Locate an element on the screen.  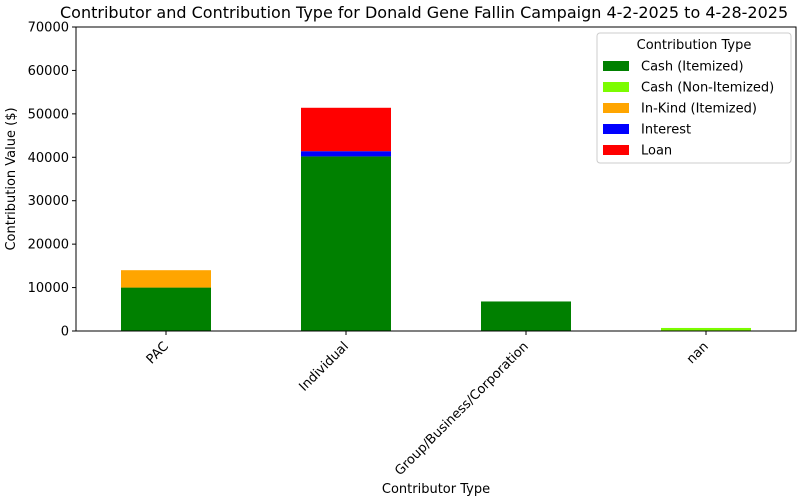
x-tick-label: Group/Business/Corporation is located at coordinates (462, 409).